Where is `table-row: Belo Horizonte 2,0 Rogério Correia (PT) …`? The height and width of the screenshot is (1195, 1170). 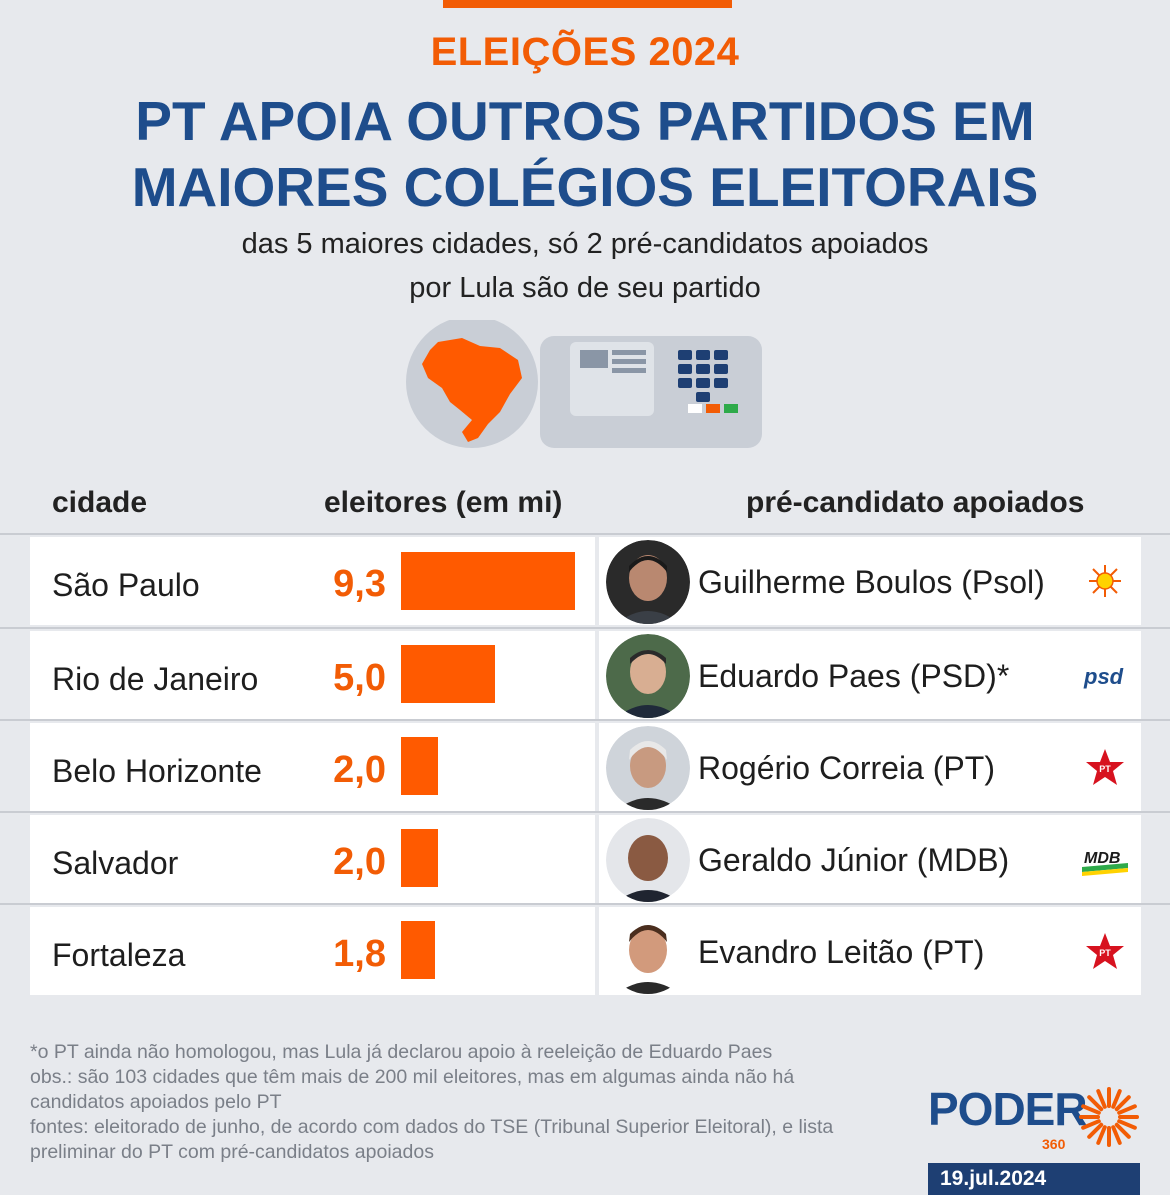 table-row: Belo Horizonte 2,0 Rogério Correia (PT) … is located at coordinates (585, 767).